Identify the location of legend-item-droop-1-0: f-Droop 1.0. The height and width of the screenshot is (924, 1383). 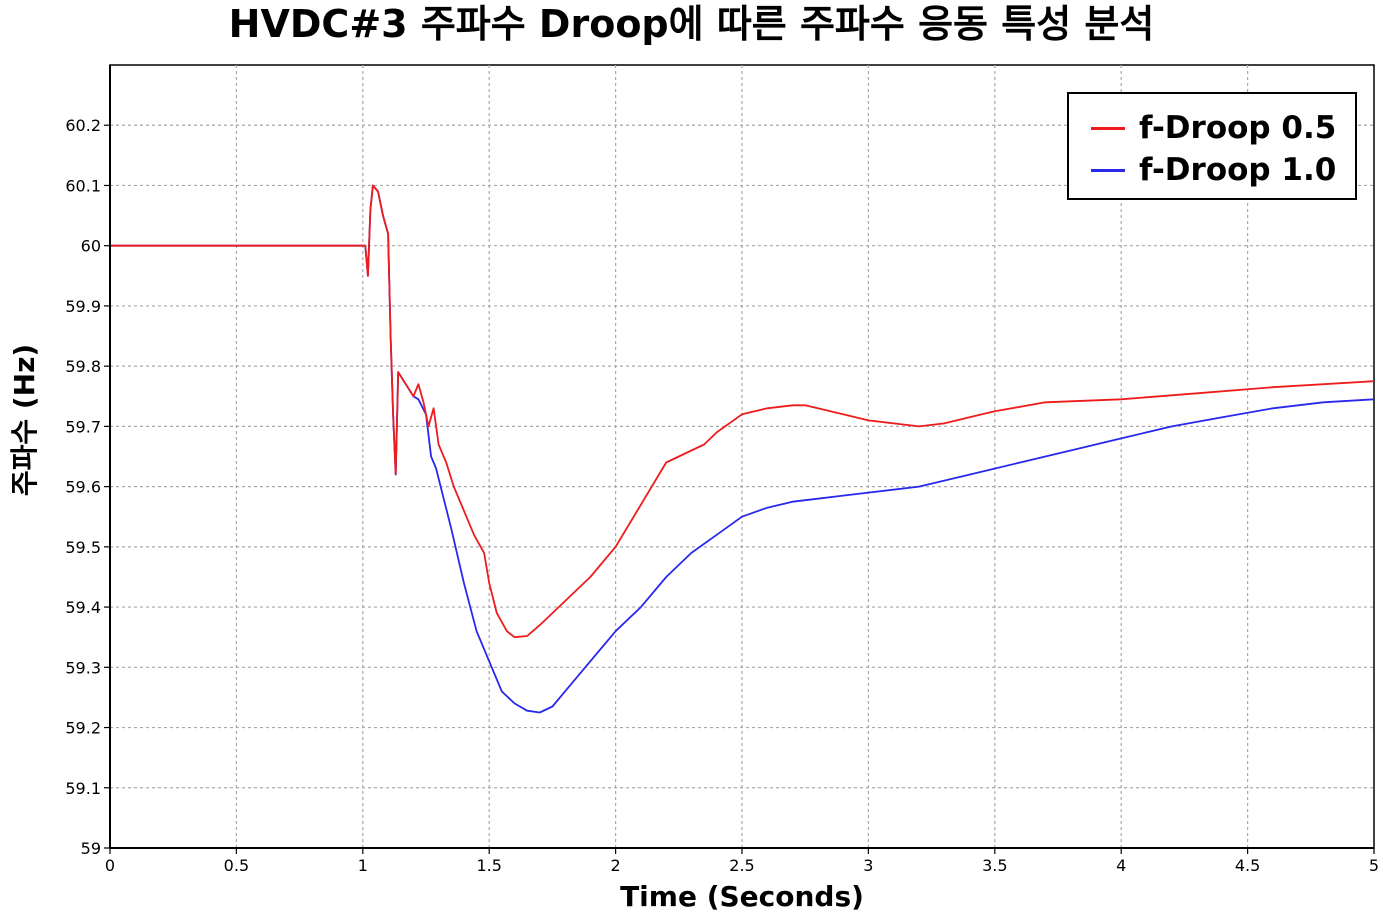
(1213, 170).